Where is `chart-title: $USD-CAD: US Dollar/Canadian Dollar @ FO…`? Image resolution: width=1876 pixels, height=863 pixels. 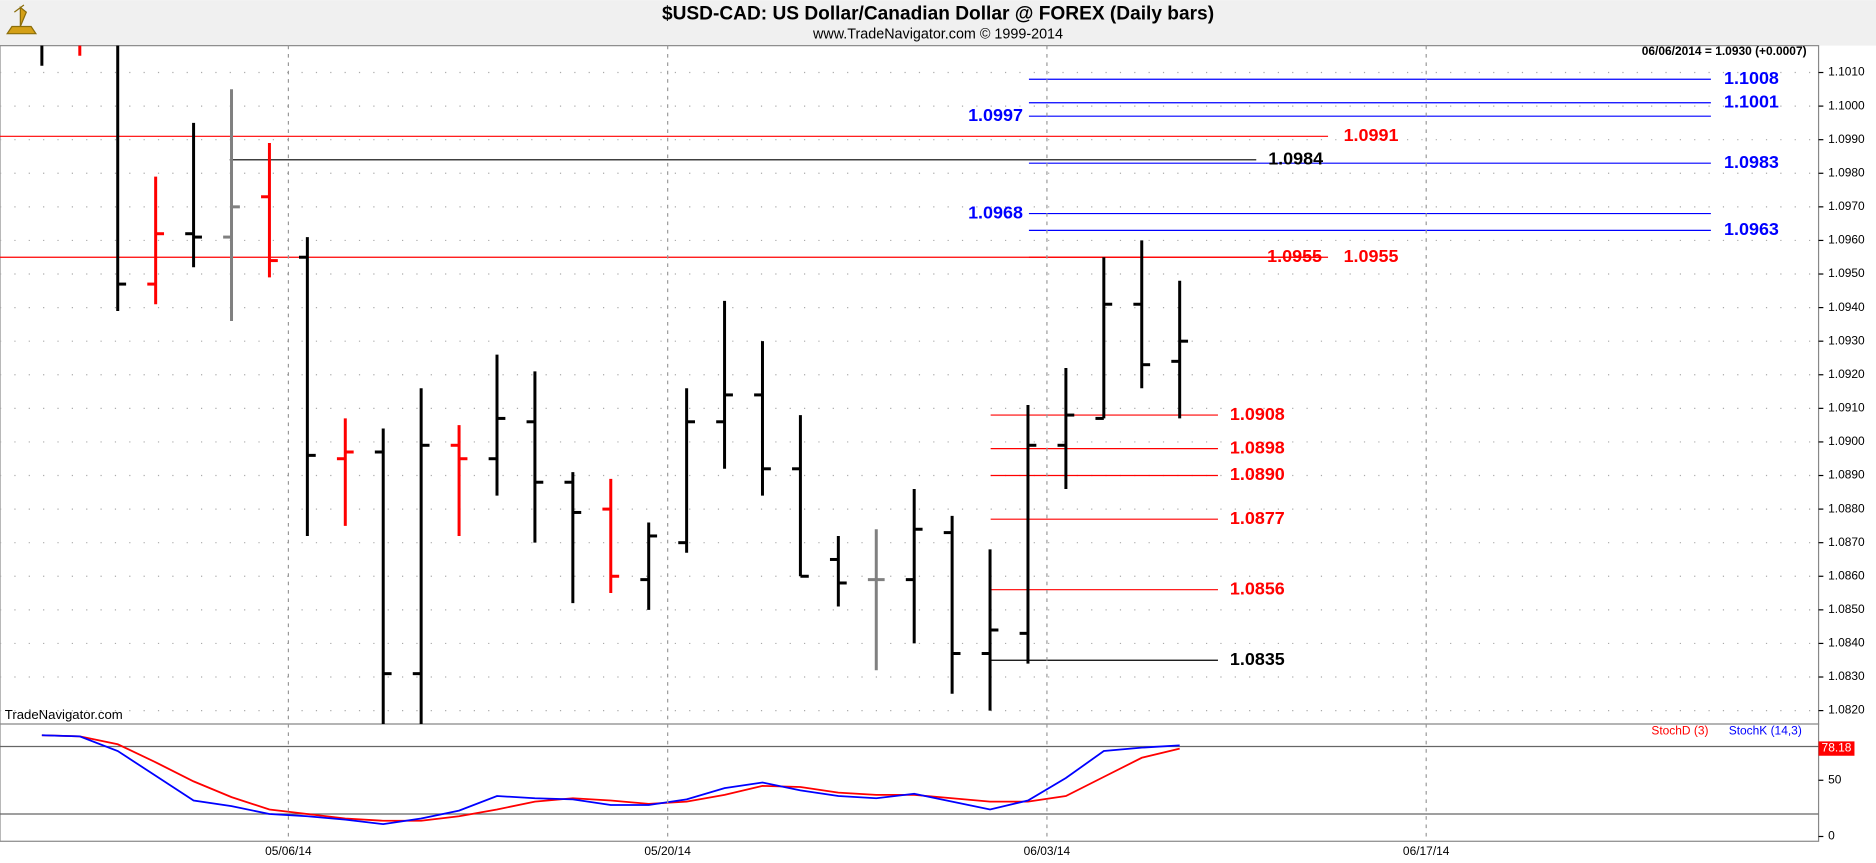 chart-title: $USD-CAD: US Dollar/Canadian Dollar @ FO… is located at coordinates (938, 14).